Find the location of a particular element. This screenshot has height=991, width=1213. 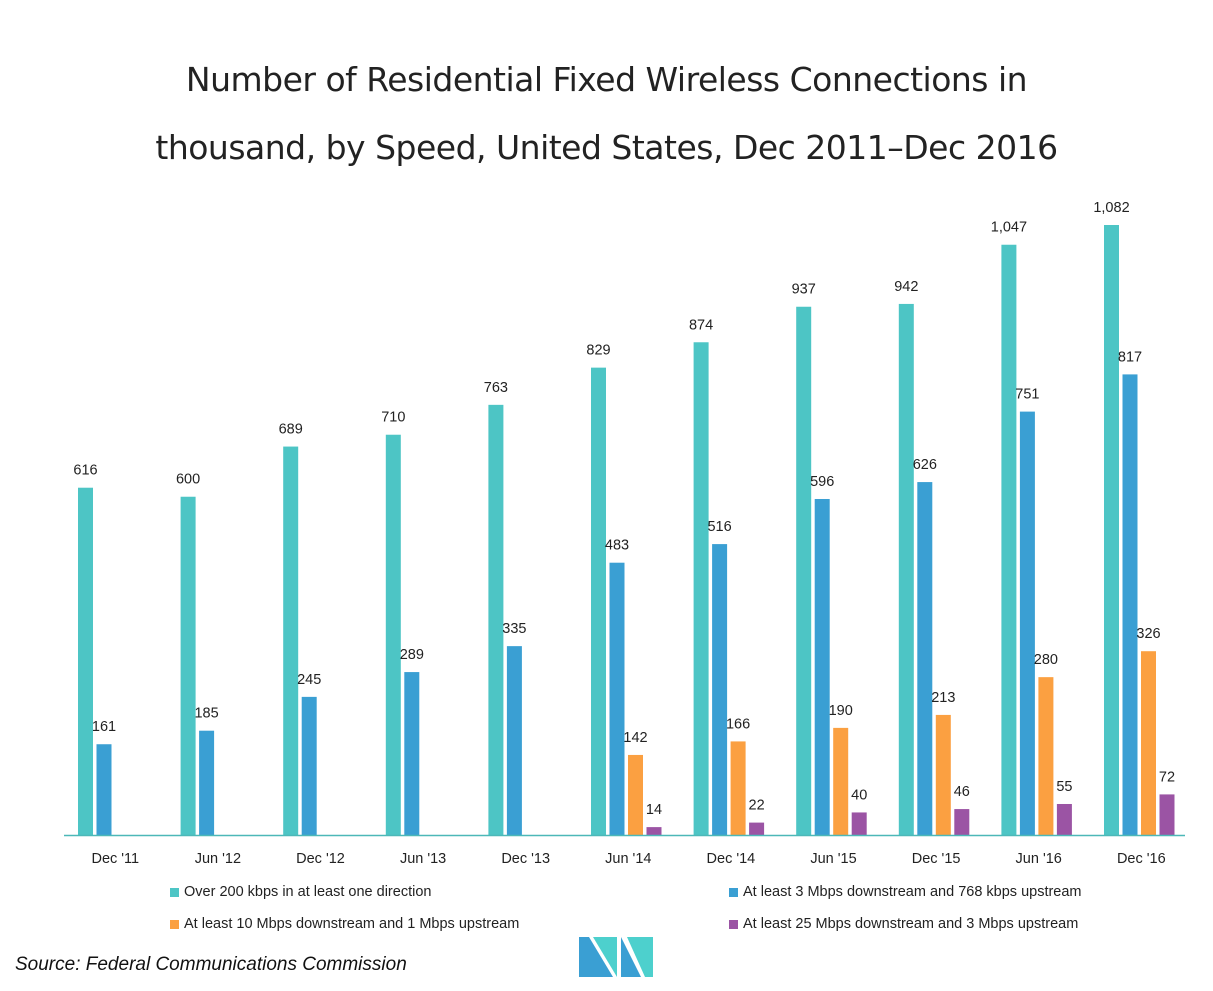

data-label: 751 is located at coordinates (1027, 395).